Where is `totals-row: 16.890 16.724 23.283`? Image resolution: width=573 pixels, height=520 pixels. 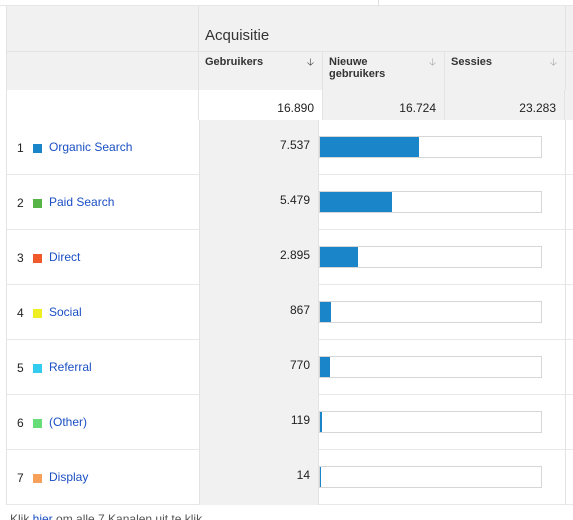
totals-row: 16.890 16.724 23.283 is located at coordinates (289, 105).